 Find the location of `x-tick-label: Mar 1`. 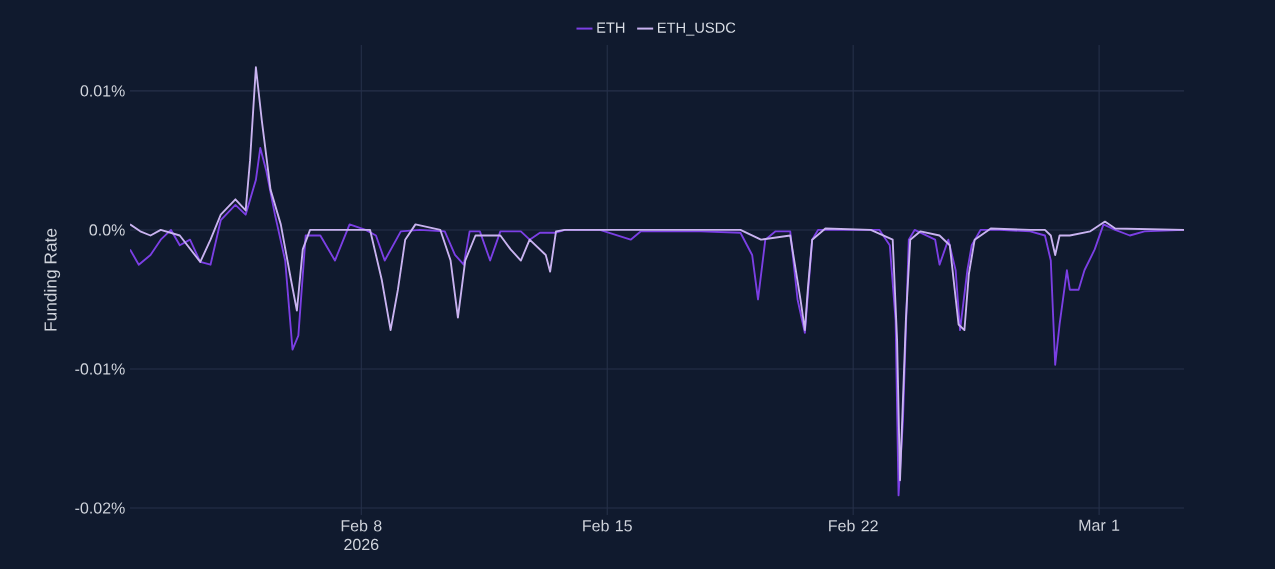

x-tick-label: Mar 1 is located at coordinates (1099, 525).